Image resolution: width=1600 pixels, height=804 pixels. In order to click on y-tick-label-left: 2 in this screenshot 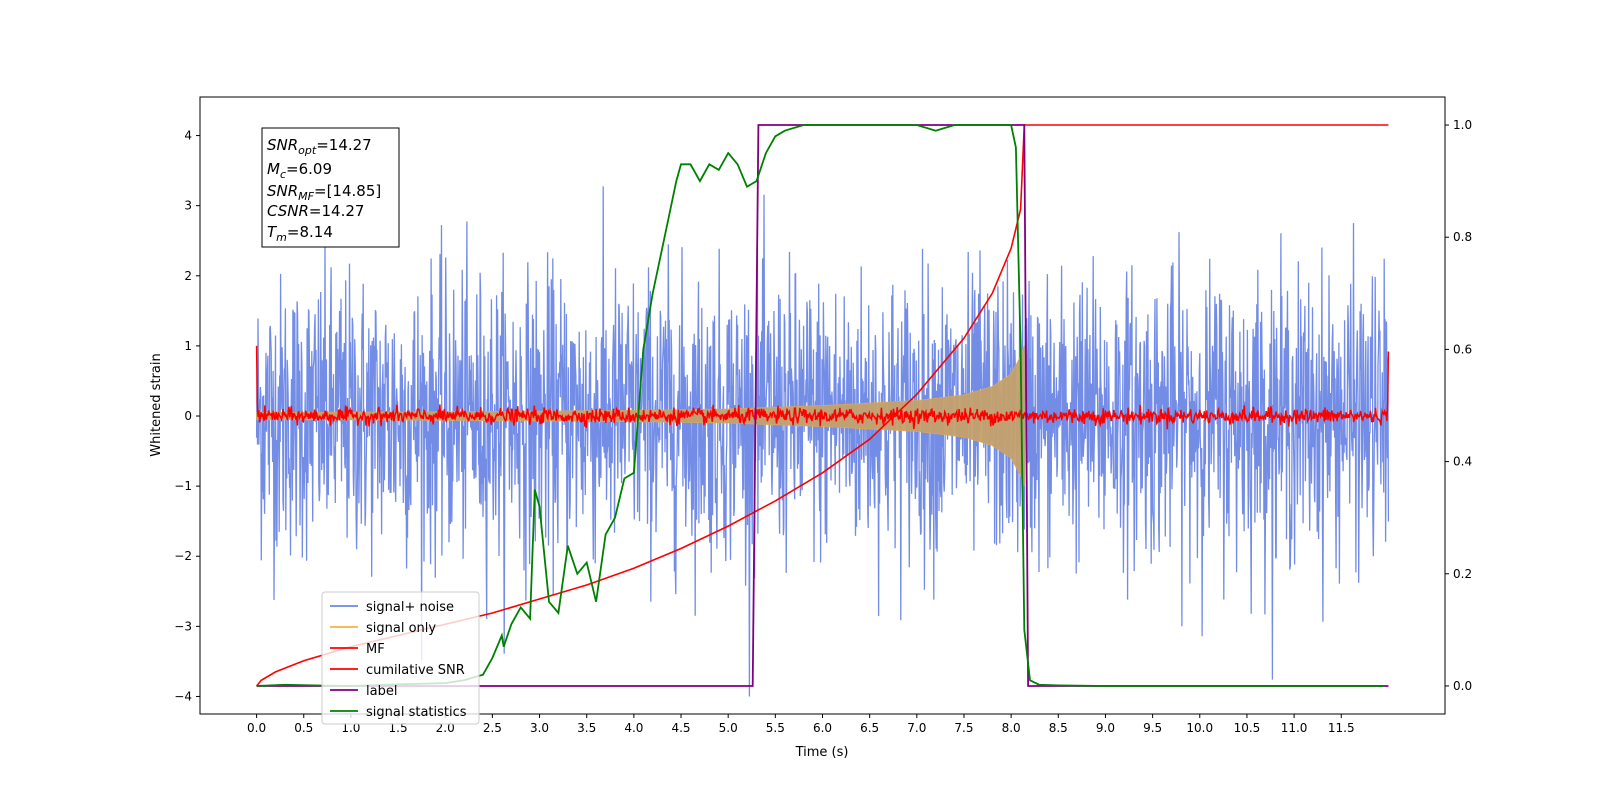, I will do `click(188, 276)`.